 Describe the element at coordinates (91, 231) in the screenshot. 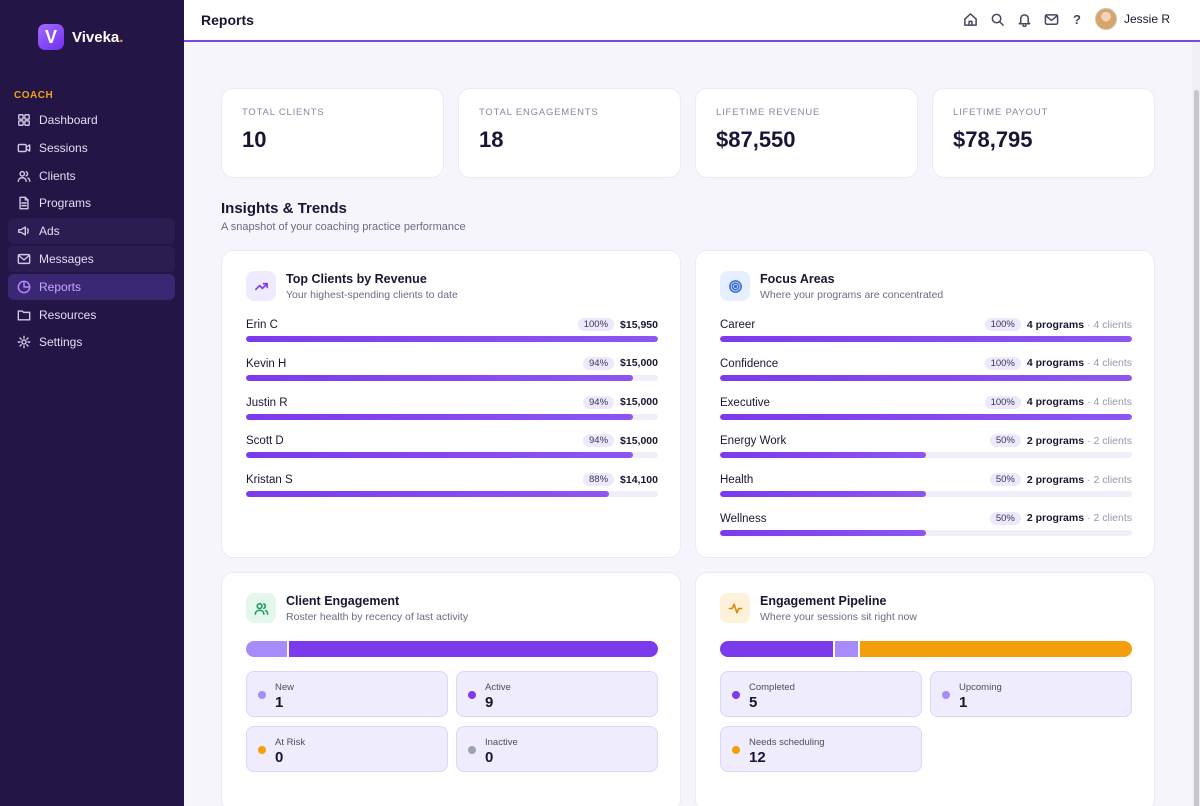

I see `sidebar-item-ads: Ads` at that location.